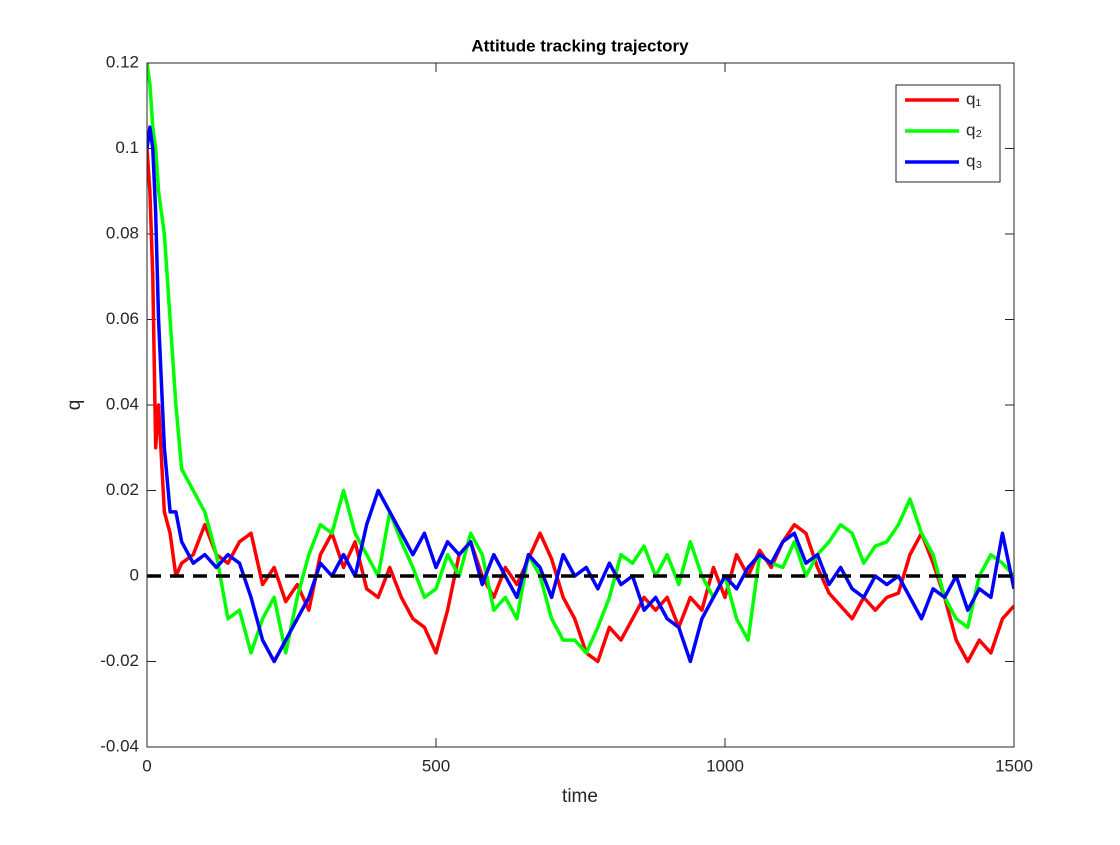 Image resolution: width=1120 pixels, height=845 pixels. Describe the element at coordinates (580, 796) in the screenshot. I see `x-axis-label: time` at that location.